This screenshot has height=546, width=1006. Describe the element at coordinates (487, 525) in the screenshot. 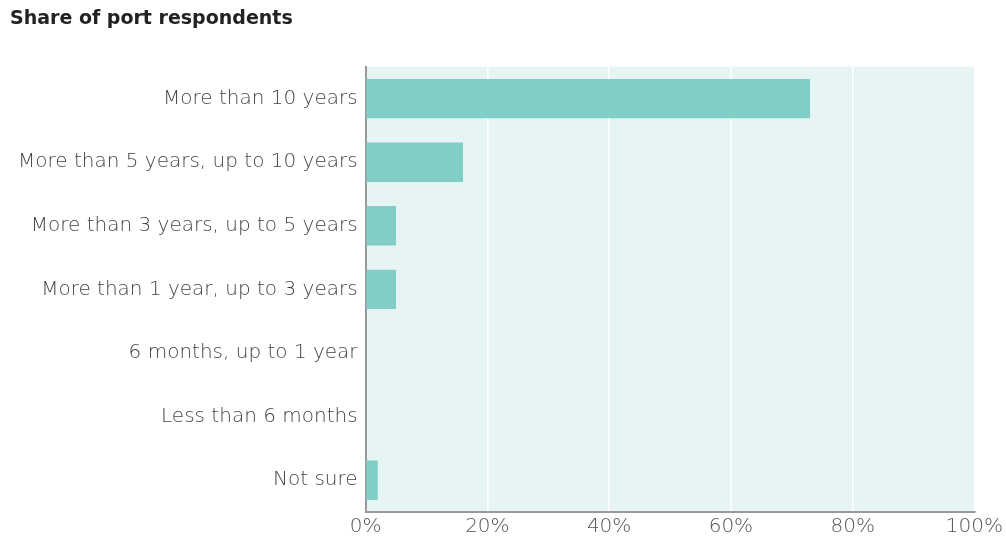

I see `x-tick-label: 20%` at that location.